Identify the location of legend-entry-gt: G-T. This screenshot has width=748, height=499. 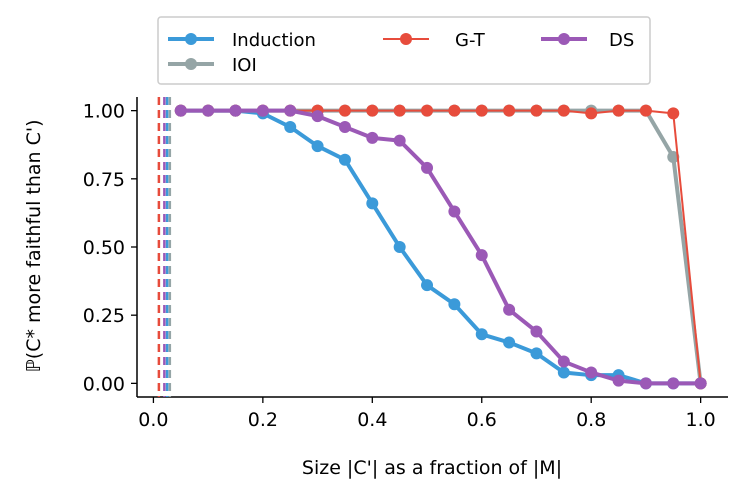
(434, 40).